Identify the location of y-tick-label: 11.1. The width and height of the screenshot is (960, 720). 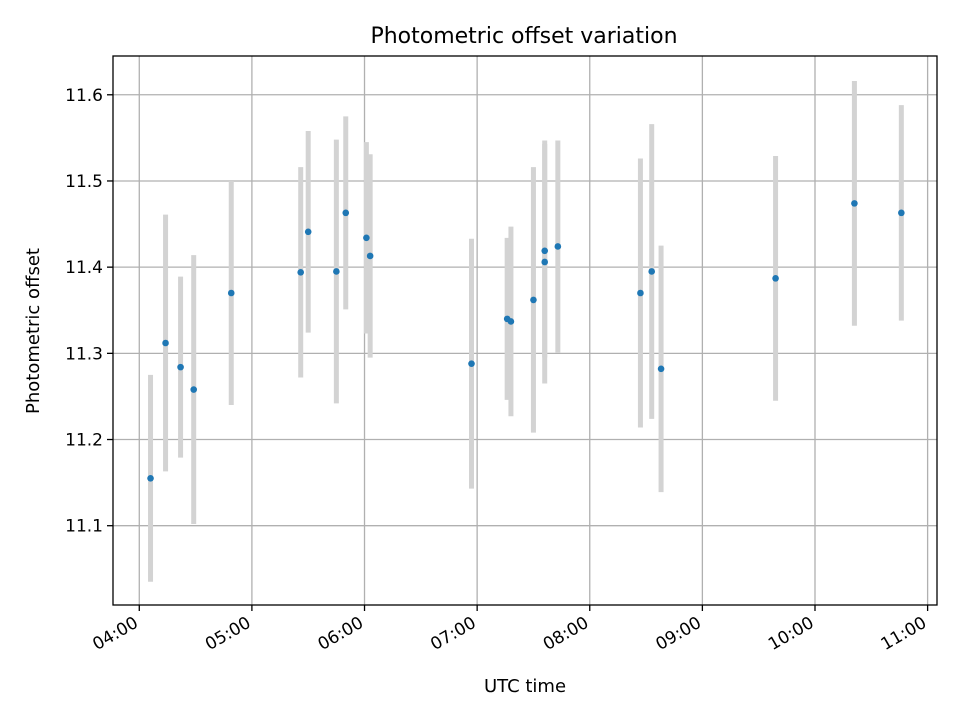
(84, 527).